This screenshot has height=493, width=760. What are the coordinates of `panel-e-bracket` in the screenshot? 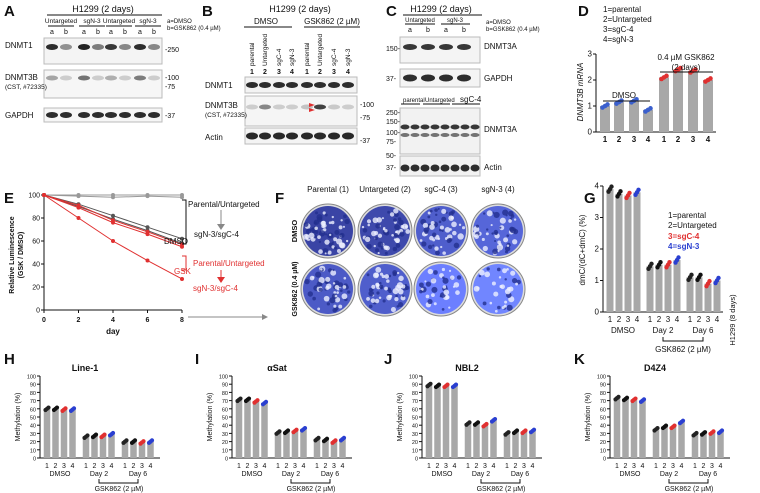 It's located at (184, 222).